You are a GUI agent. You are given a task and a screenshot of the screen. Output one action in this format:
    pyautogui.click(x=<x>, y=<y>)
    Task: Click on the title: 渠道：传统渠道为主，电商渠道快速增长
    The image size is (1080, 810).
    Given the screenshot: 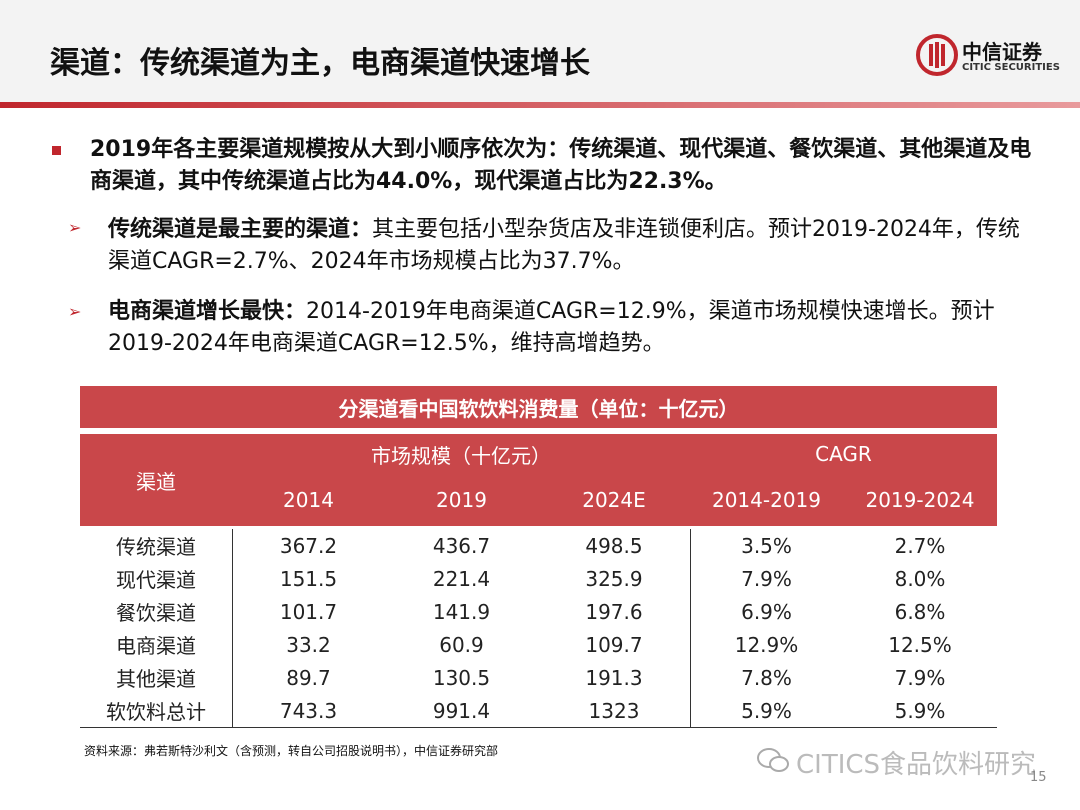 What is the action you would take?
    pyautogui.click(x=320, y=63)
    